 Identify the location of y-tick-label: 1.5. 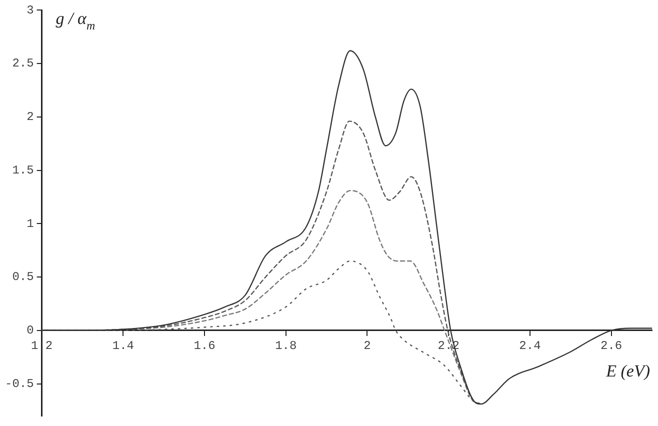
(23, 170).